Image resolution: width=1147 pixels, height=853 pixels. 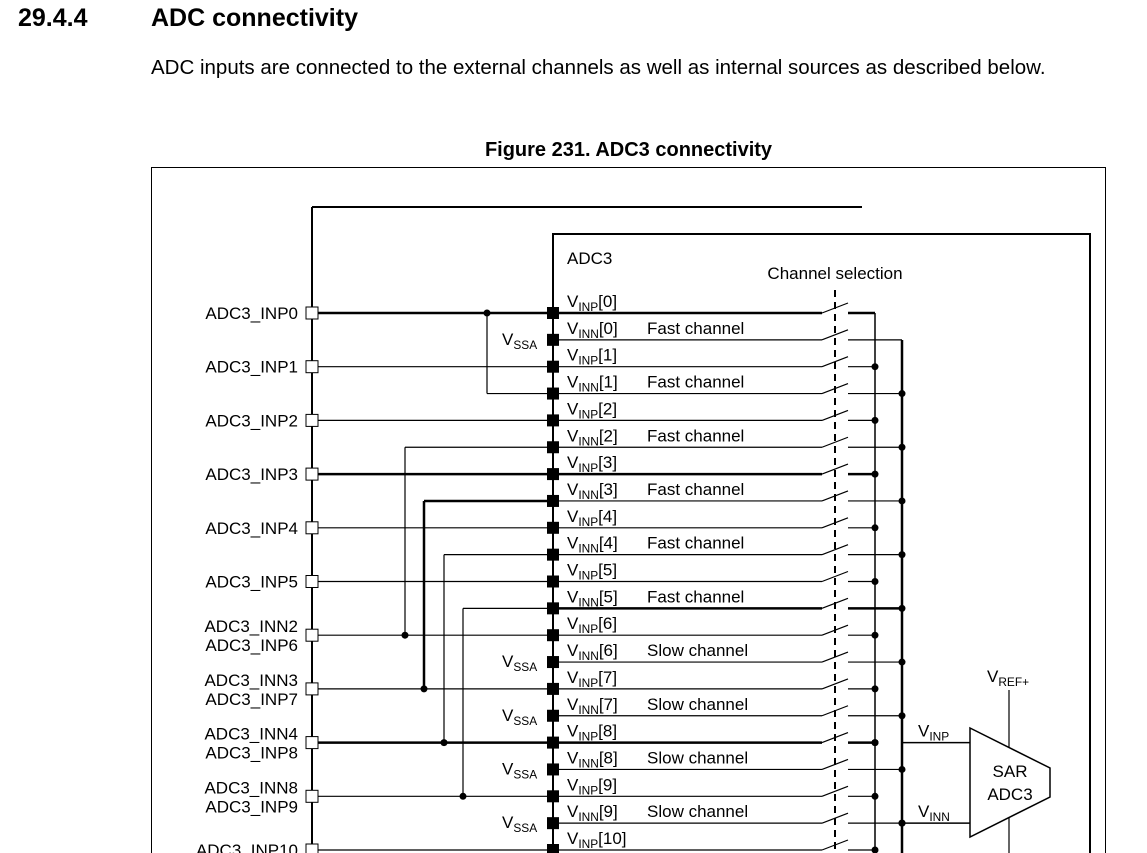 I want to click on external-pin-label: ADC3_INP6, so click(x=251, y=645).